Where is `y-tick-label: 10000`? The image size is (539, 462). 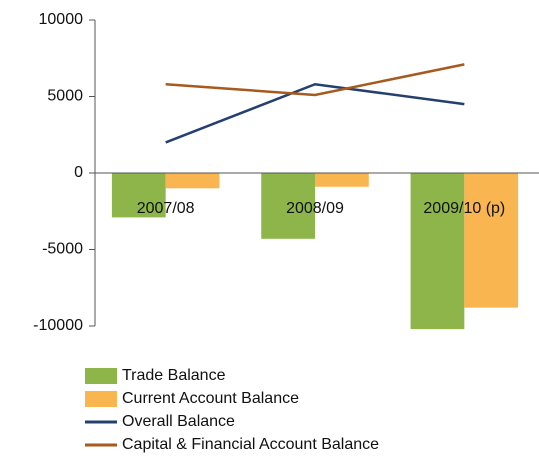
y-tick-label: 10000 is located at coordinates (61, 19).